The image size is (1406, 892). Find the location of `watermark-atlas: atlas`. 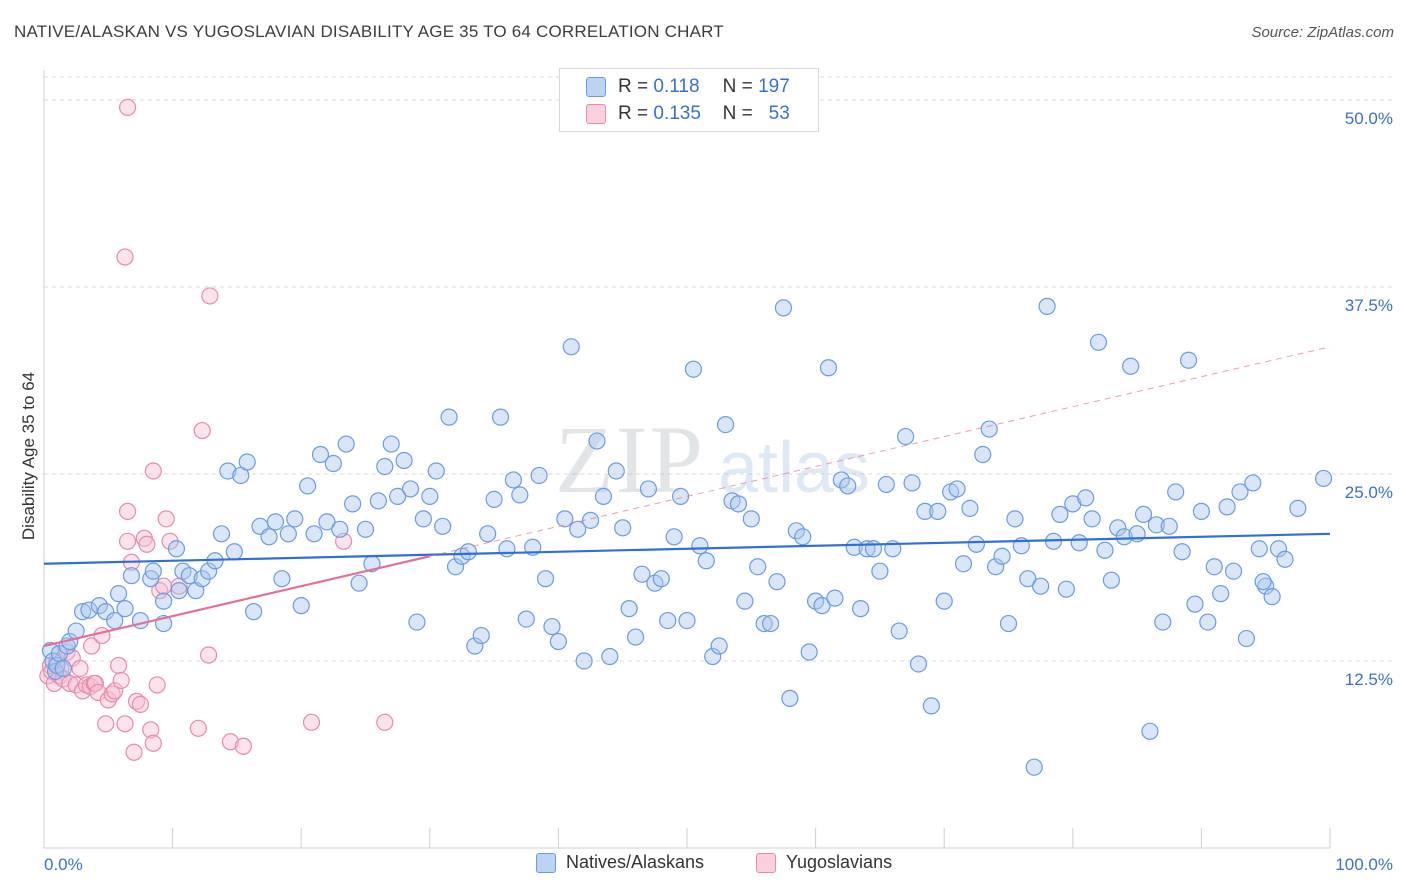

watermark-atlas: atlas is located at coordinates (794, 468).